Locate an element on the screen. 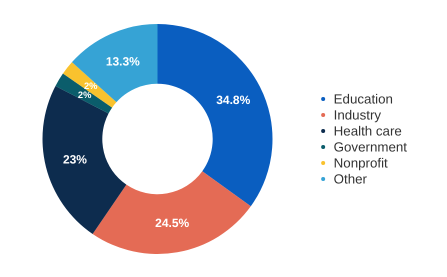  legend-label: Other is located at coordinates (350, 178).